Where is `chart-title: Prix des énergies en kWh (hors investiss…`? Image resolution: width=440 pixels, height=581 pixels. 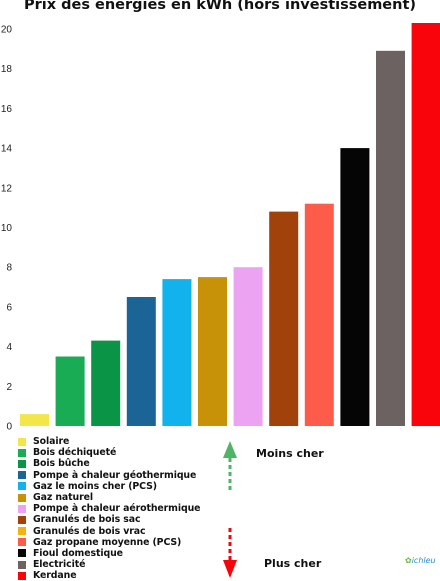 chart-title: Prix des énergies en kWh (hors investiss… is located at coordinates (220, 6).